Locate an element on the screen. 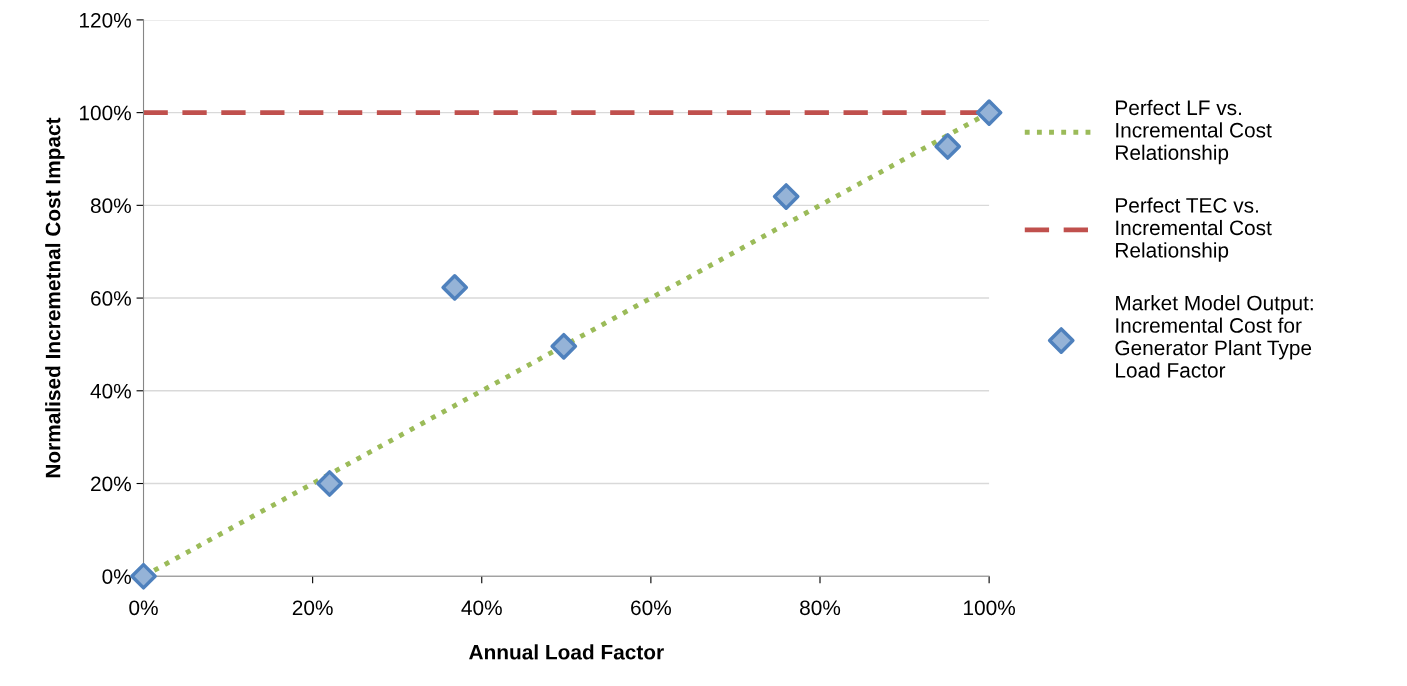 Image resolution: width=1407 pixels, height=686 pixels. x-tick-label: 60% is located at coordinates (651, 608).